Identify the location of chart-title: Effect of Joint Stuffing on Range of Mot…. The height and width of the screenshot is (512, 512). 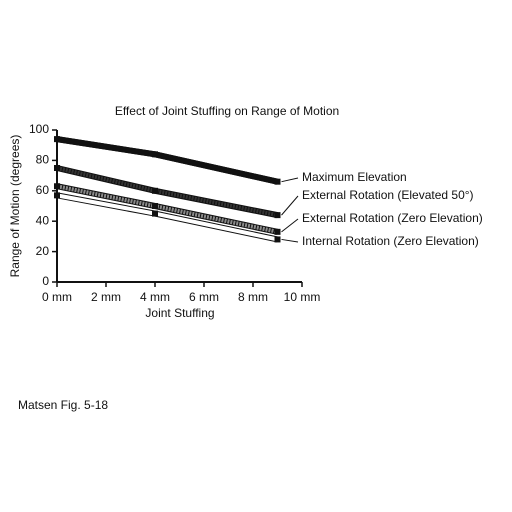
(227, 111).